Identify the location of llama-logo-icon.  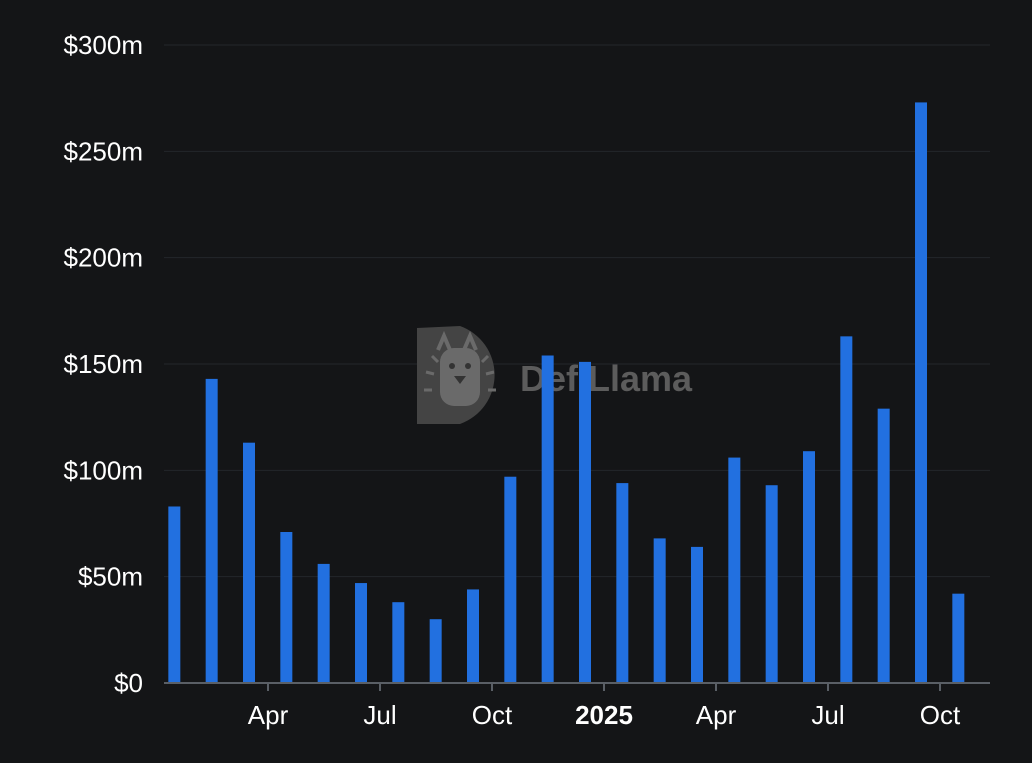
(456, 375).